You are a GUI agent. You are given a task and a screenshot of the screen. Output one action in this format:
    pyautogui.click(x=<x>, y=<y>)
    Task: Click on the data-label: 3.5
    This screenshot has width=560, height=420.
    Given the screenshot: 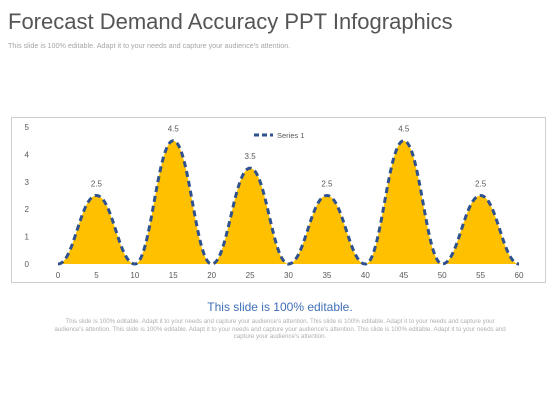 What is the action you would take?
    pyautogui.click(x=251, y=156)
    